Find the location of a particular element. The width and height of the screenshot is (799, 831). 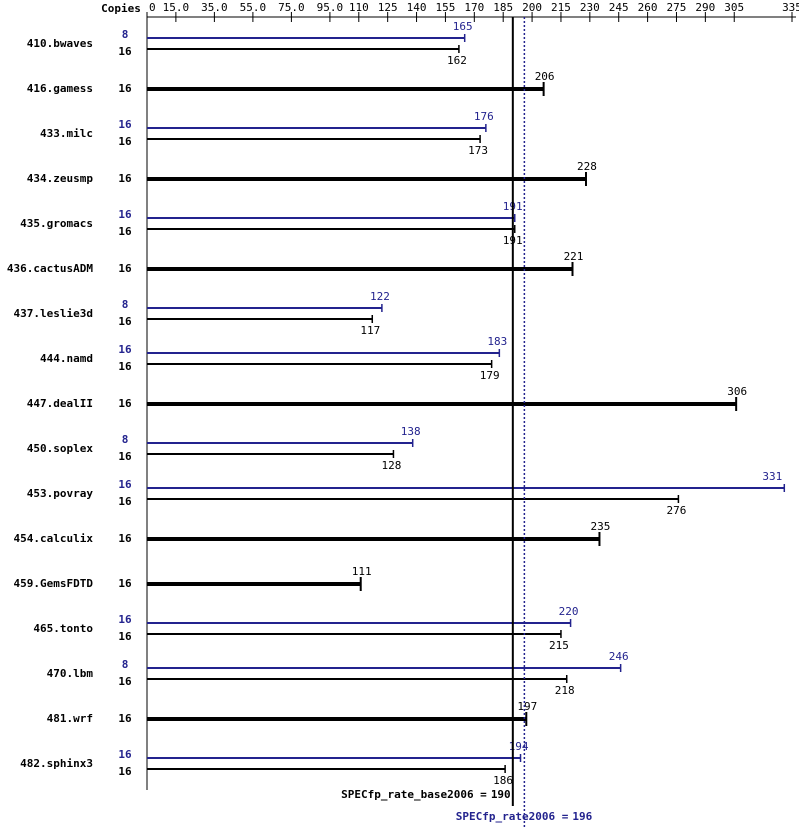

base-value-label: 218 is located at coordinates (565, 690).